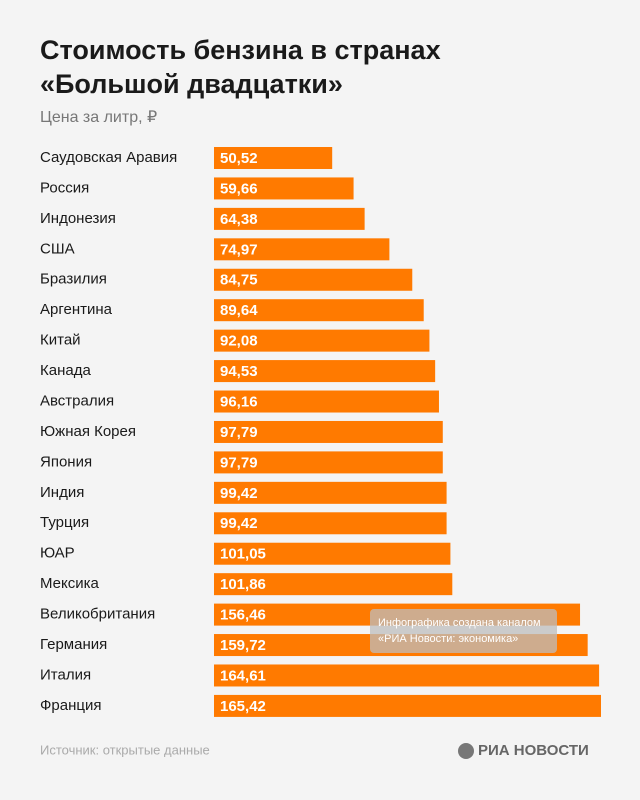  Describe the element at coordinates (243, 554) in the screenshot. I see `value-label: 101,05` at that location.